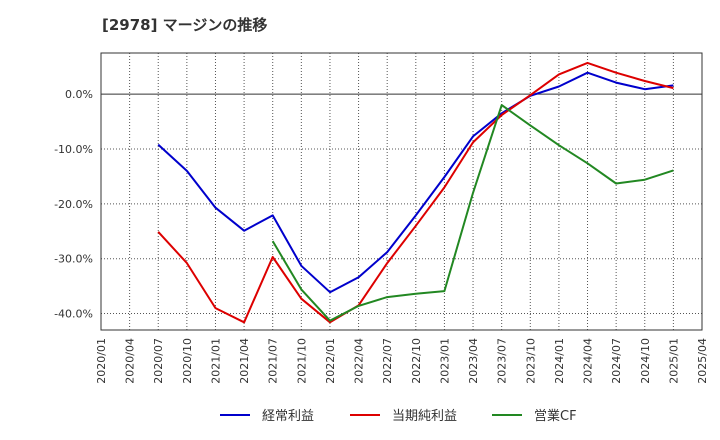 The image size is (720, 440). What do you see at coordinates (645, 361) in the screenshot?
I see `x-tick-label: 2024/10` at bounding box center [645, 361].